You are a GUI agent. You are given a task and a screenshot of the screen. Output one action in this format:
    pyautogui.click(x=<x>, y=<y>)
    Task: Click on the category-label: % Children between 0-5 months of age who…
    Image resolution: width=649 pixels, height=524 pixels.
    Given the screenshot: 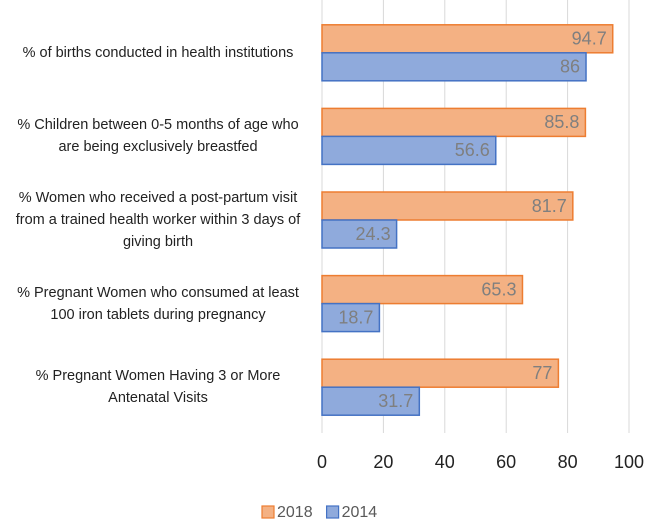 What is the action you would take?
    pyautogui.click(x=158, y=136)
    